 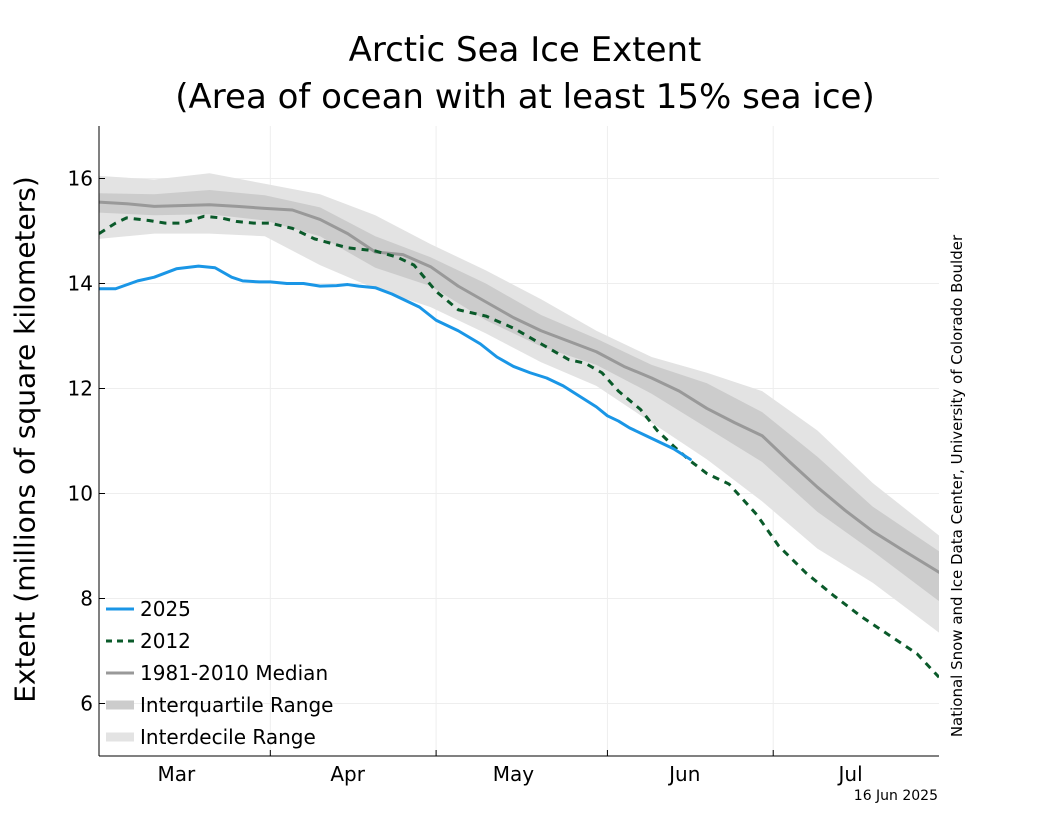 What do you see at coordinates (683, 774) in the screenshot?
I see `x-tick-label: Jun` at bounding box center [683, 774].